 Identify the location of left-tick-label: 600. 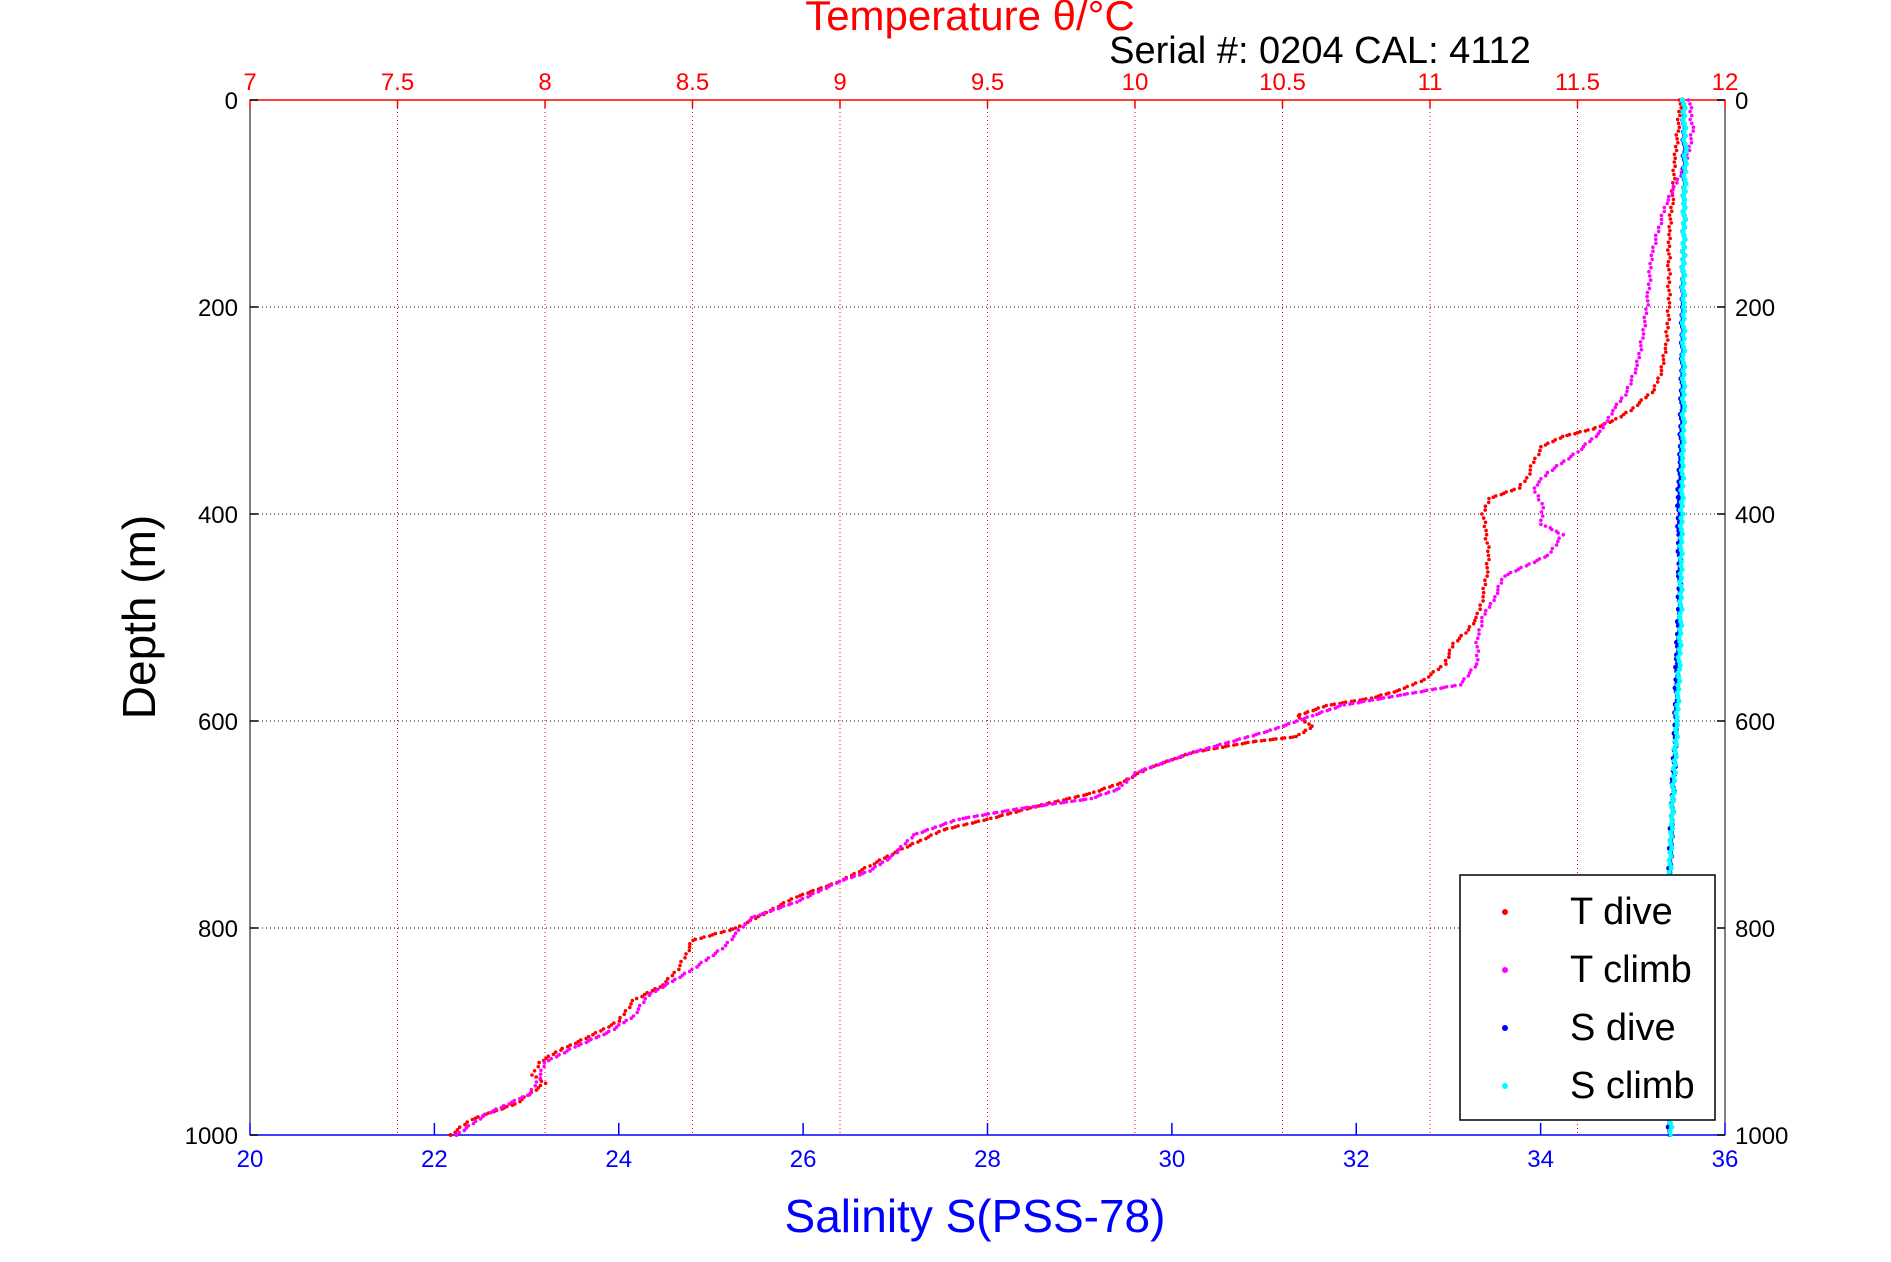
(218, 722).